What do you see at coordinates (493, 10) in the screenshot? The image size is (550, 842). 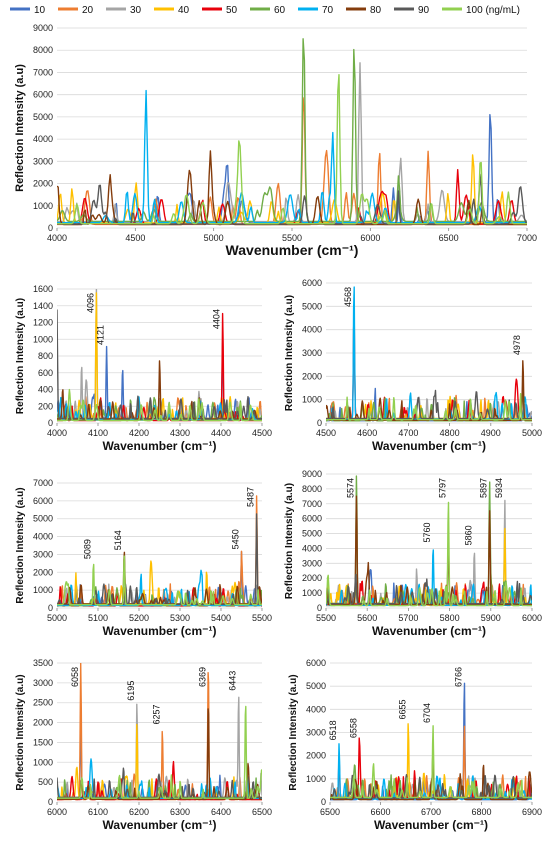 I see `legend-label: 100 (ng/mL)` at bounding box center [493, 10].